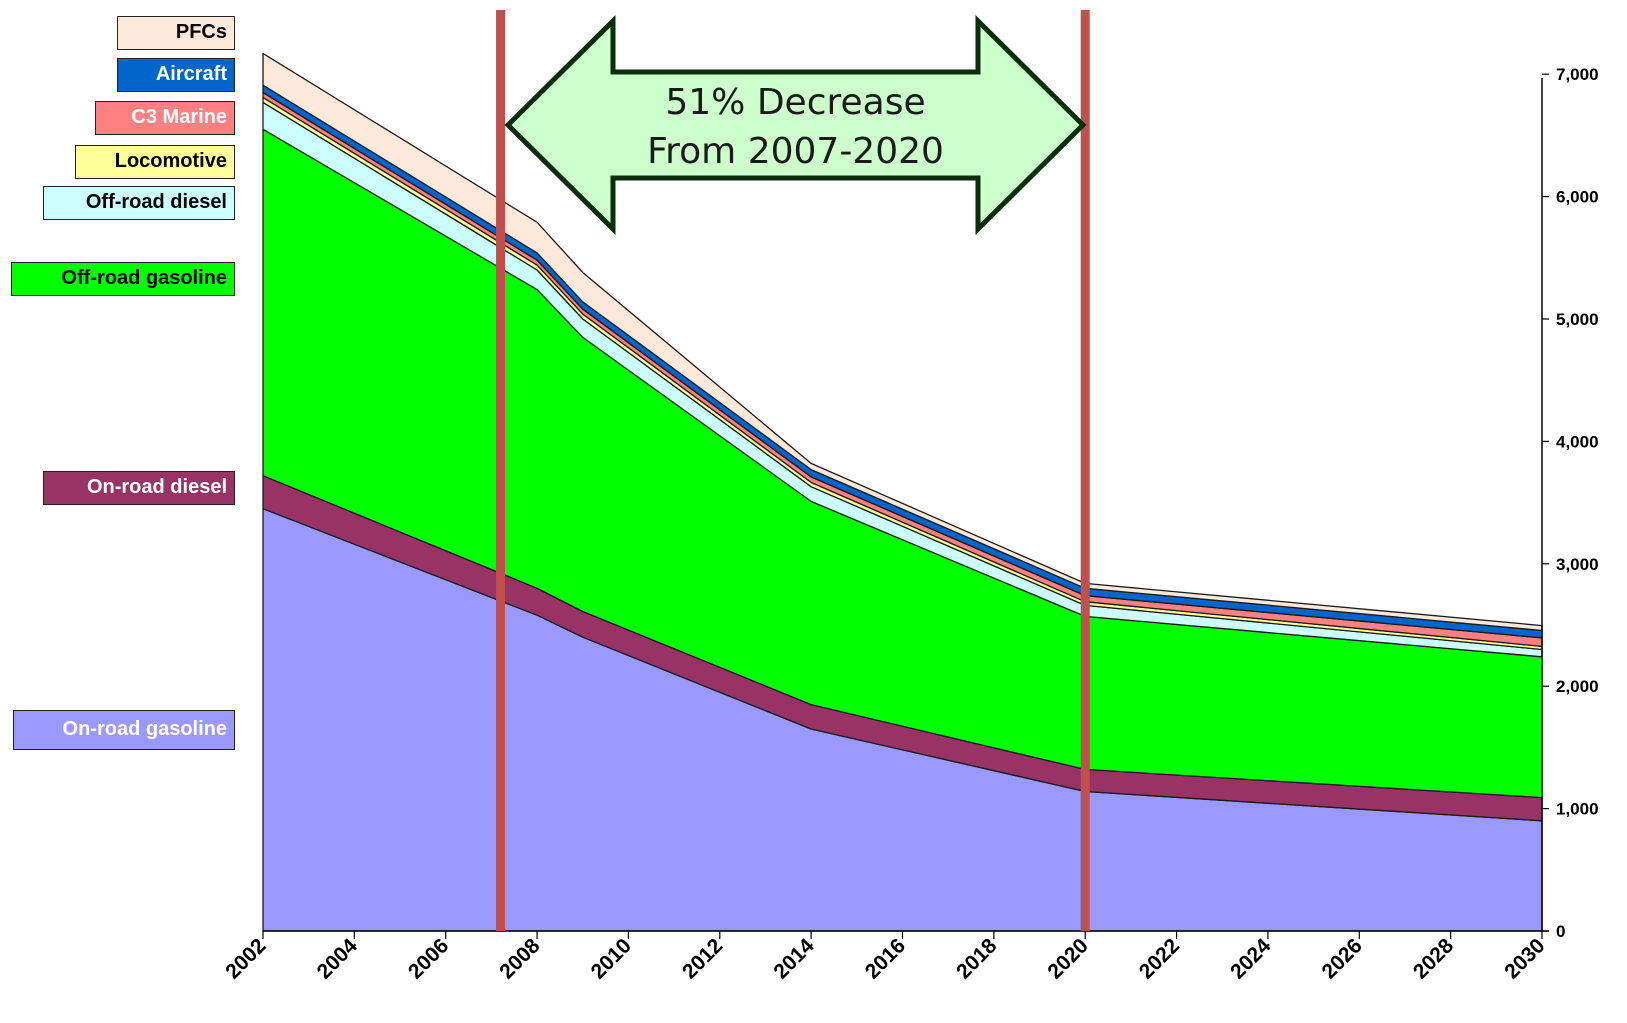 Image resolution: width=1627 pixels, height=1023 pixels. Describe the element at coordinates (245, 958) in the screenshot. I see `x-tick-label: 2002` at that location.